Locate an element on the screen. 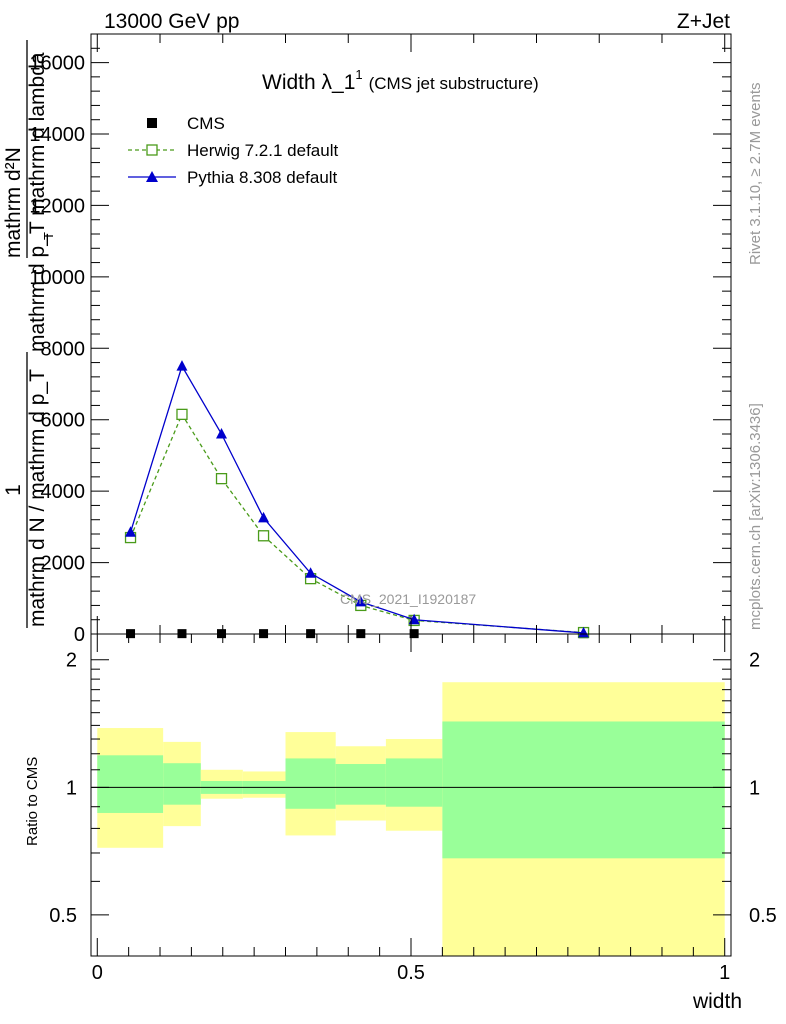 This screenshot has height=1024, width=786. ratio-y-tick-label-right: 0.5 is located at coordinates (763, 916).